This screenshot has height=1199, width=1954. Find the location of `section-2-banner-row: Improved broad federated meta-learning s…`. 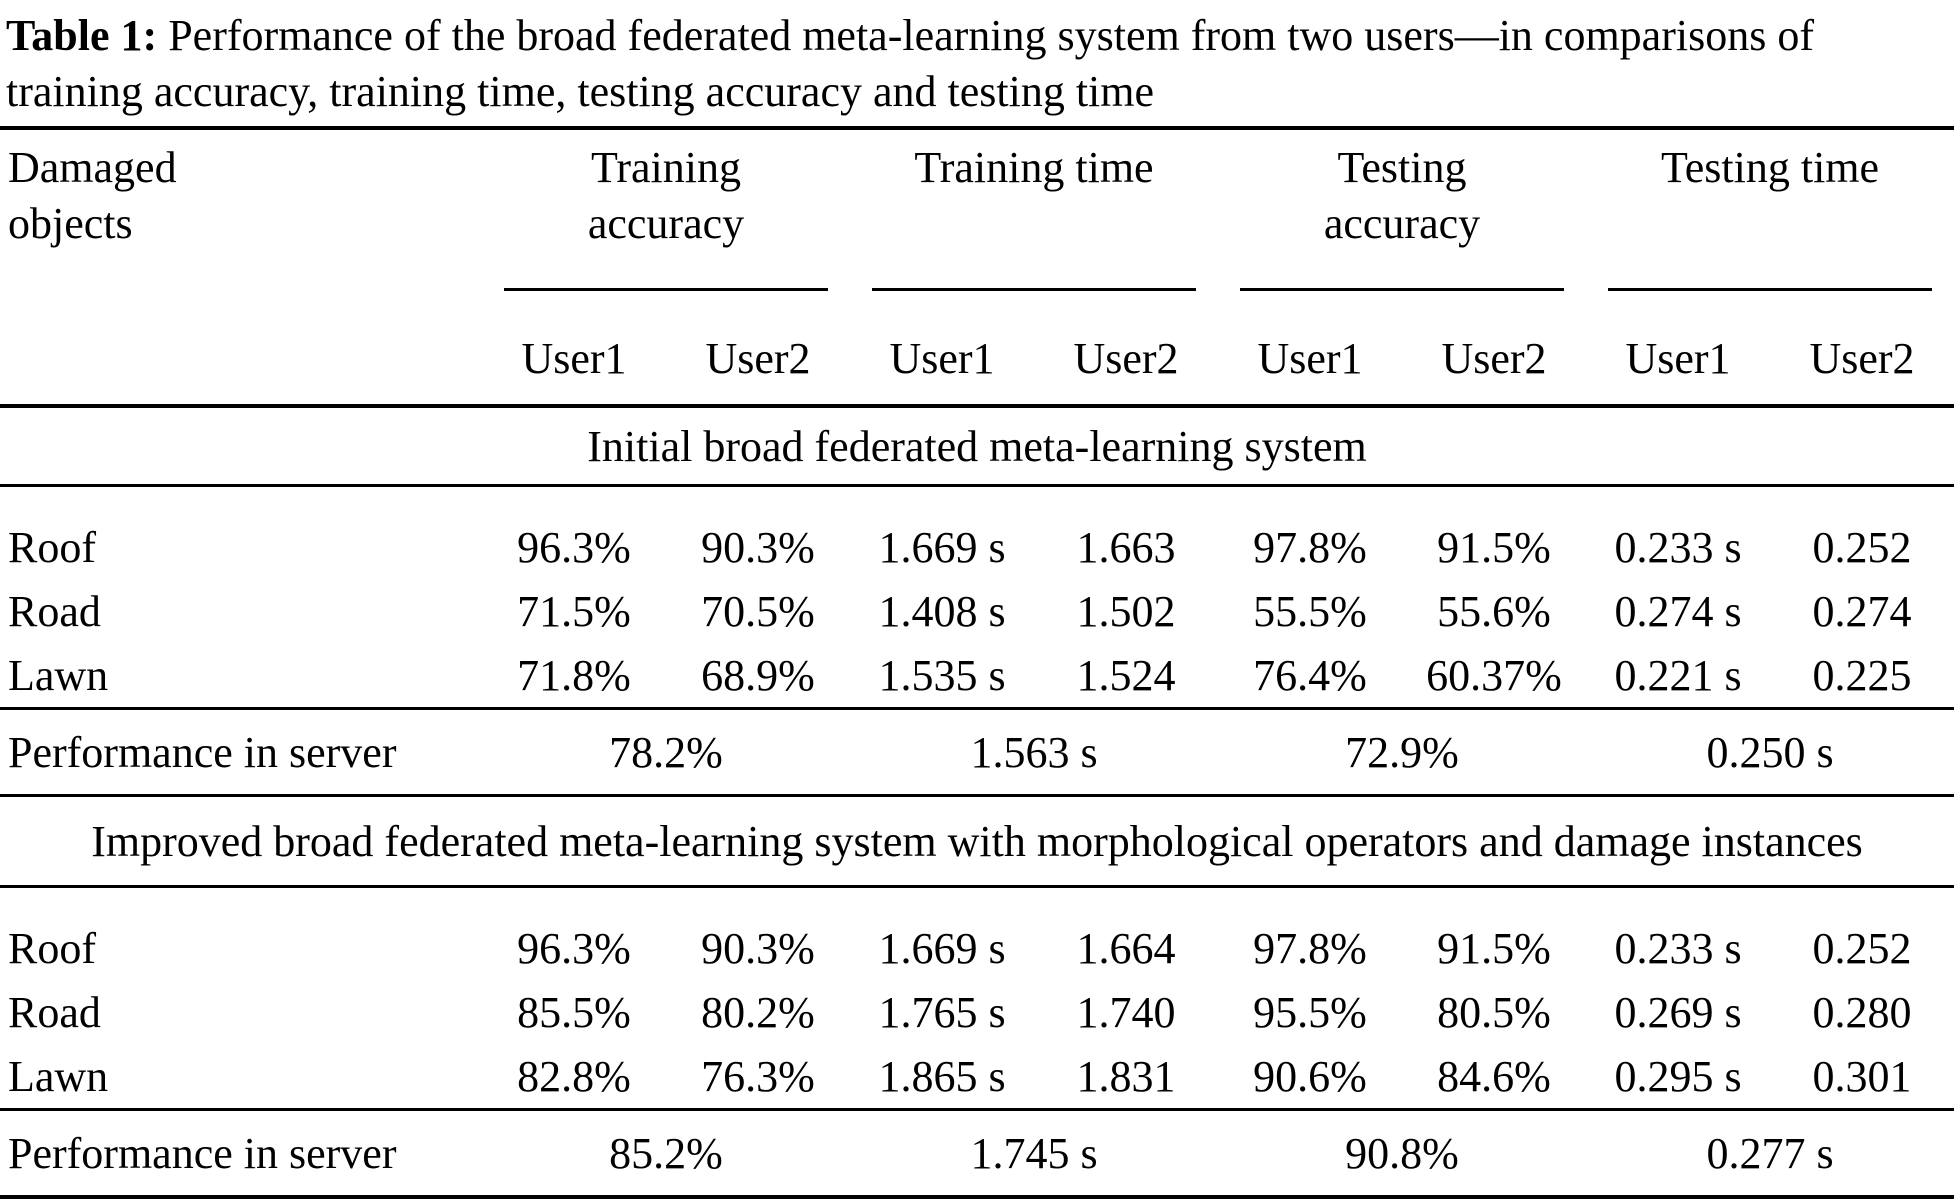

section-2-banner-row: Improved broad federated meta-learning s… is located at coordinates (977, 841).